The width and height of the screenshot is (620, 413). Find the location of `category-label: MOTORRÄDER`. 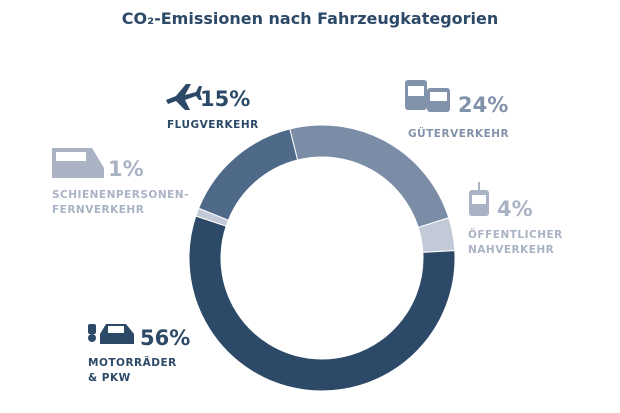

category-label: MOTORRÄDER is located at coordinates (132, 362).